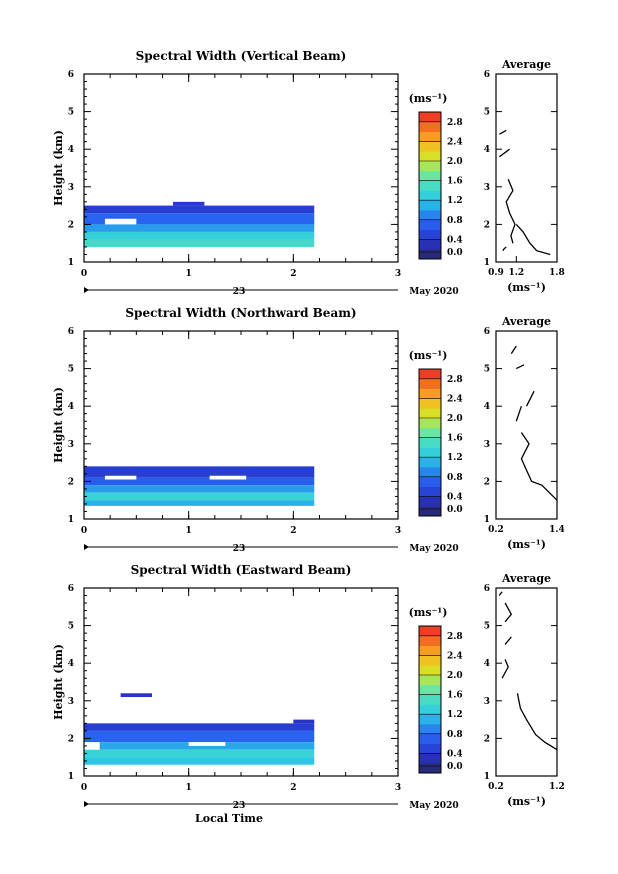  What do you see at coordinates (455, 767) in the screenshot?
I see `colorbar-tick-label: 0.0` at bounding box center [455, 767].